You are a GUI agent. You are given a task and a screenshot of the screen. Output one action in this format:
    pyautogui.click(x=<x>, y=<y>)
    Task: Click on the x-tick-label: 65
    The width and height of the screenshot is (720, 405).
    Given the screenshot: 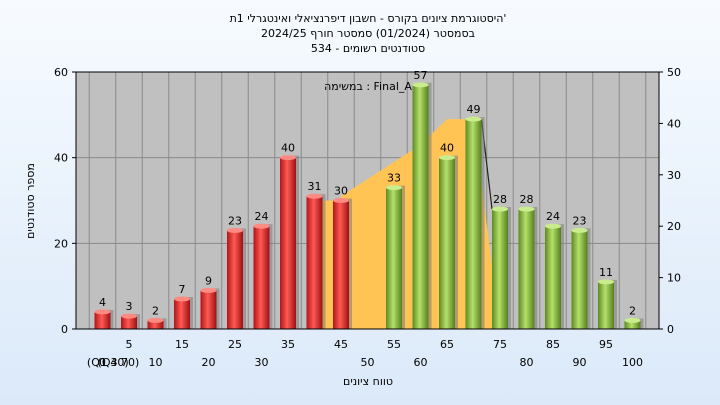 What is the action you would take?
    pyautogui.click(x=447, y=344)
    